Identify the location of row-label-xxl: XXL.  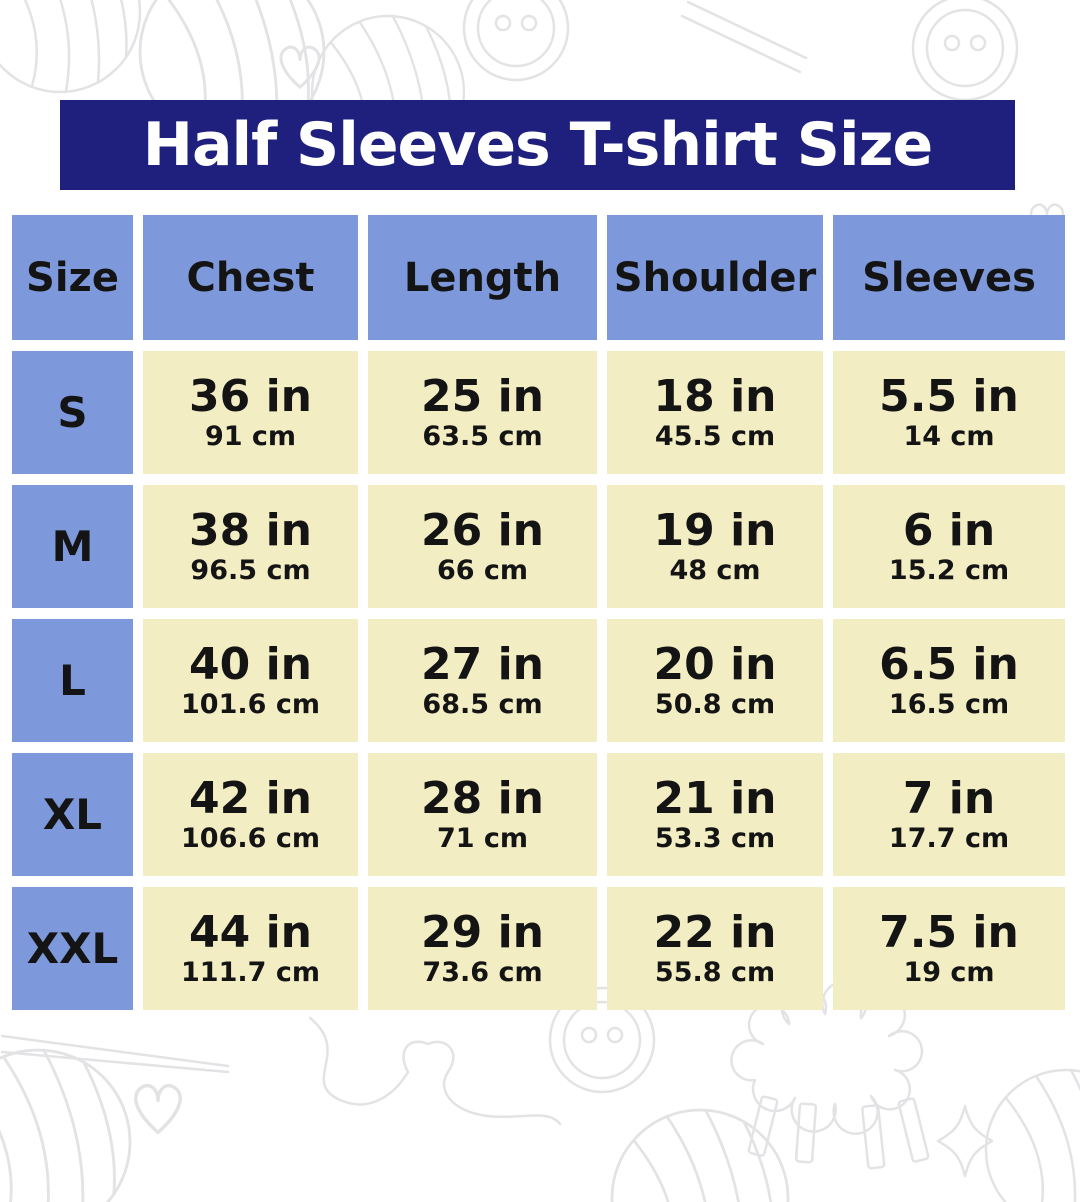
(72, 948).